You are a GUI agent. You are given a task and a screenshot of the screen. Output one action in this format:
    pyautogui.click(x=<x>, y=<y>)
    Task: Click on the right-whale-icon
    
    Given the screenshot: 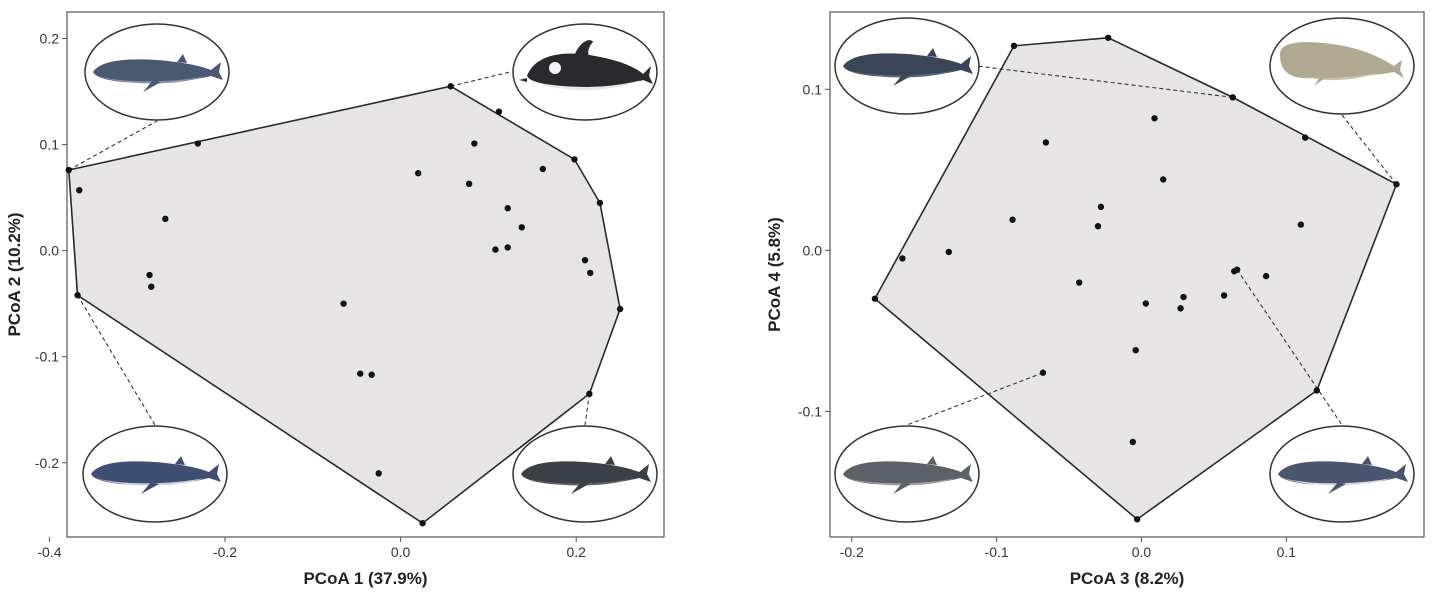 What is the action you would take?
    pyautogui.click(x=907, y=66)
    